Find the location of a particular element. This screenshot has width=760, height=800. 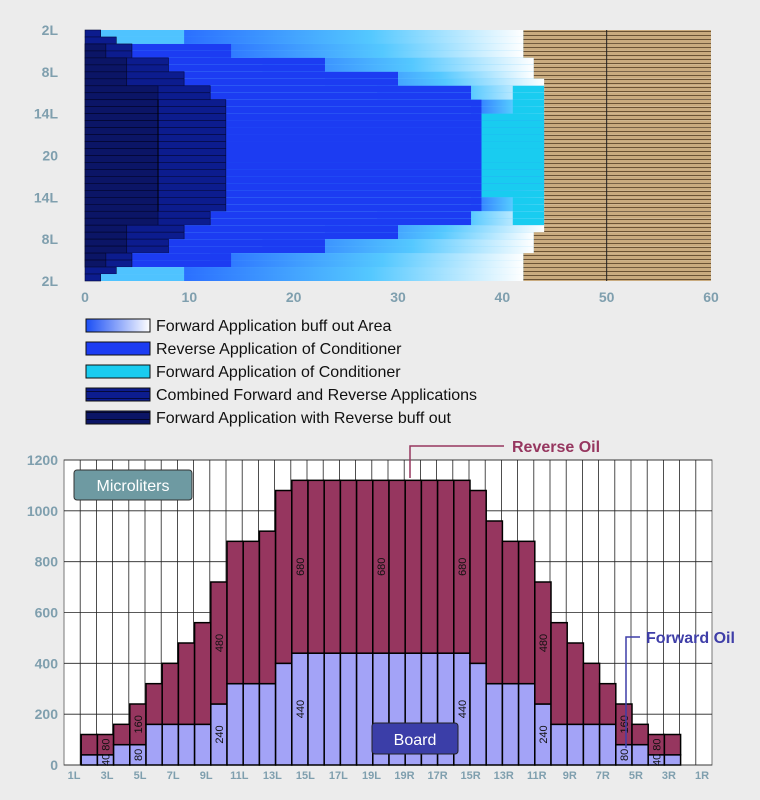

bottom-y-tick-label: 800 is located at coordinates (47, 562).